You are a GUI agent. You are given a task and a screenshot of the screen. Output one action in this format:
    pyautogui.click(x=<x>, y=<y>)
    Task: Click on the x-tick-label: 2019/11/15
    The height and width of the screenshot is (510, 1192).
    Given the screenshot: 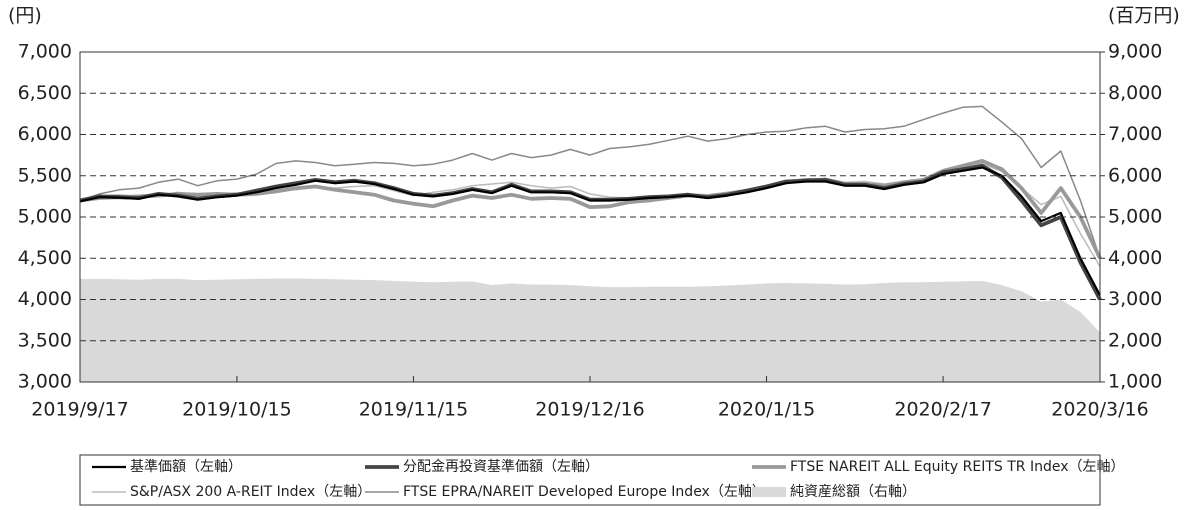 What is the action you would take?
    pyautogui.click(x=414, y=410)
    